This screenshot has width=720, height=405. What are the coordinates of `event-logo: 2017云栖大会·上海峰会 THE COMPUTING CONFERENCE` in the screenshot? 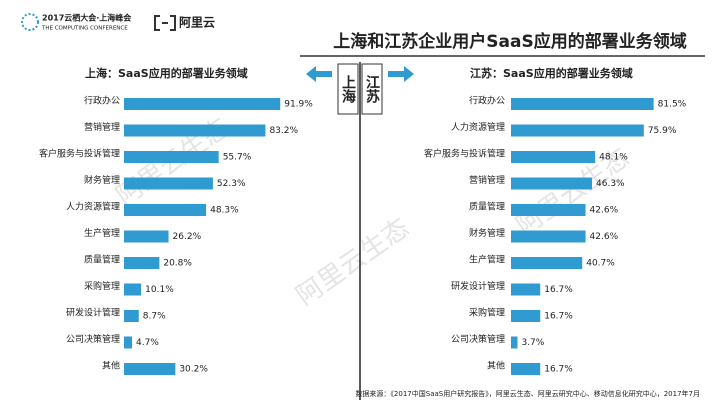 It's located at (76, 22).